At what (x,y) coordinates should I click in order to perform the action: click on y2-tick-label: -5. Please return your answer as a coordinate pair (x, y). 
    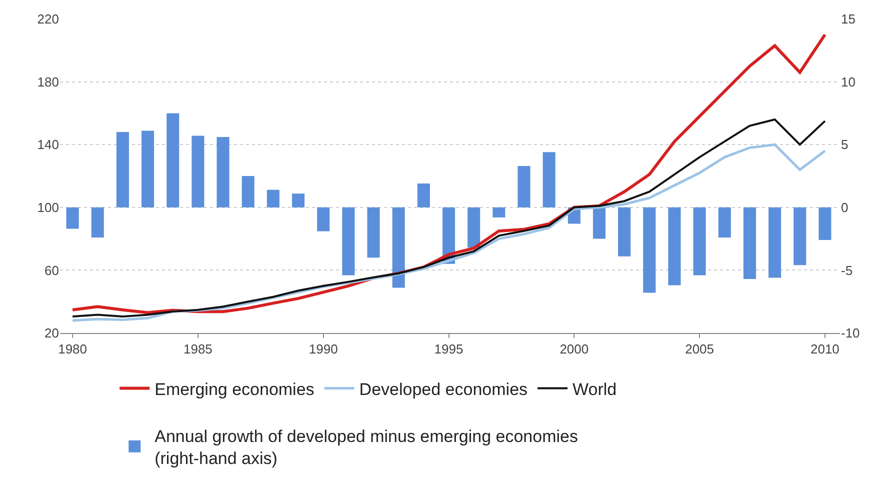
    Looking at the image, I should click on (847, 270).